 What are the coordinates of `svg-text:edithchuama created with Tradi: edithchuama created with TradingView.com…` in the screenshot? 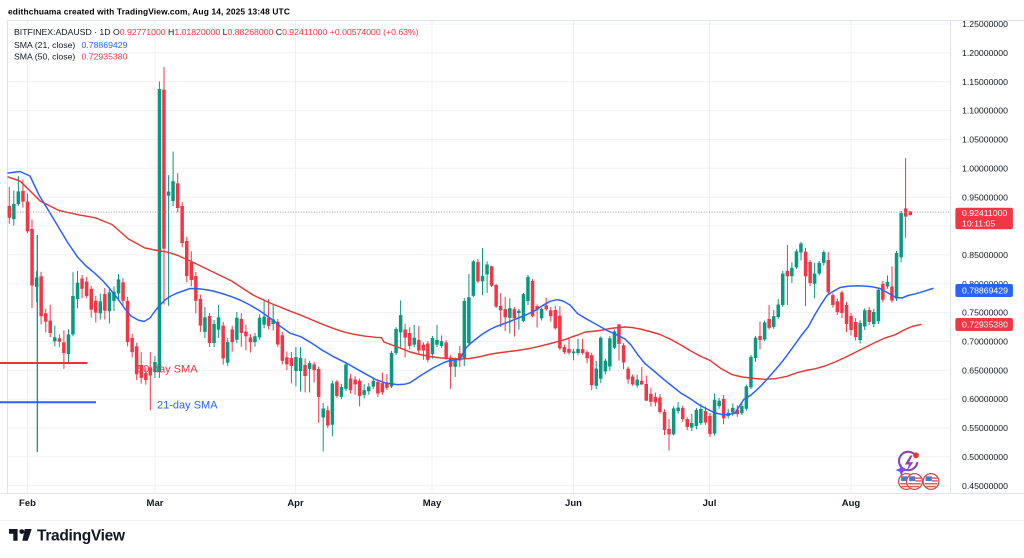 It's located at (149, 12).